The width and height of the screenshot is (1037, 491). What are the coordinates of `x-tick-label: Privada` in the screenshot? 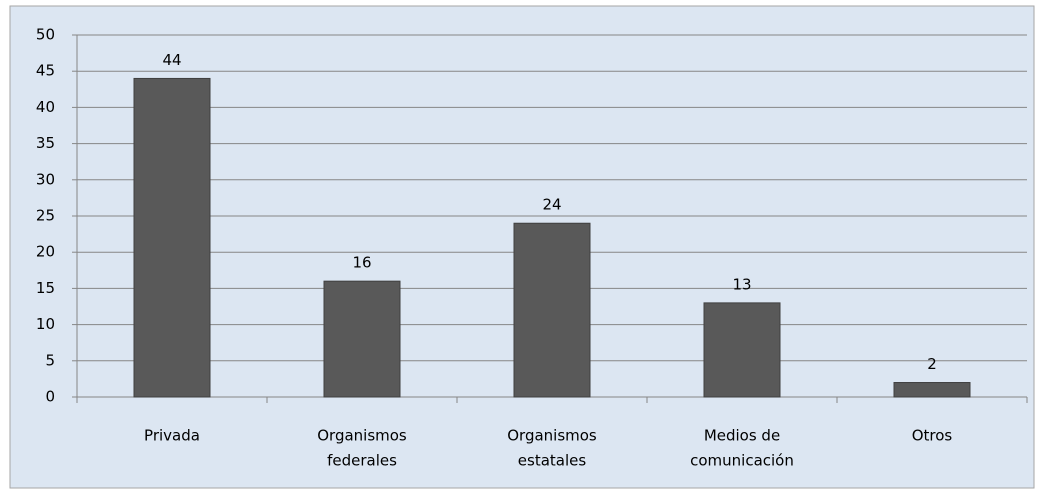 It's located at (172, 436).